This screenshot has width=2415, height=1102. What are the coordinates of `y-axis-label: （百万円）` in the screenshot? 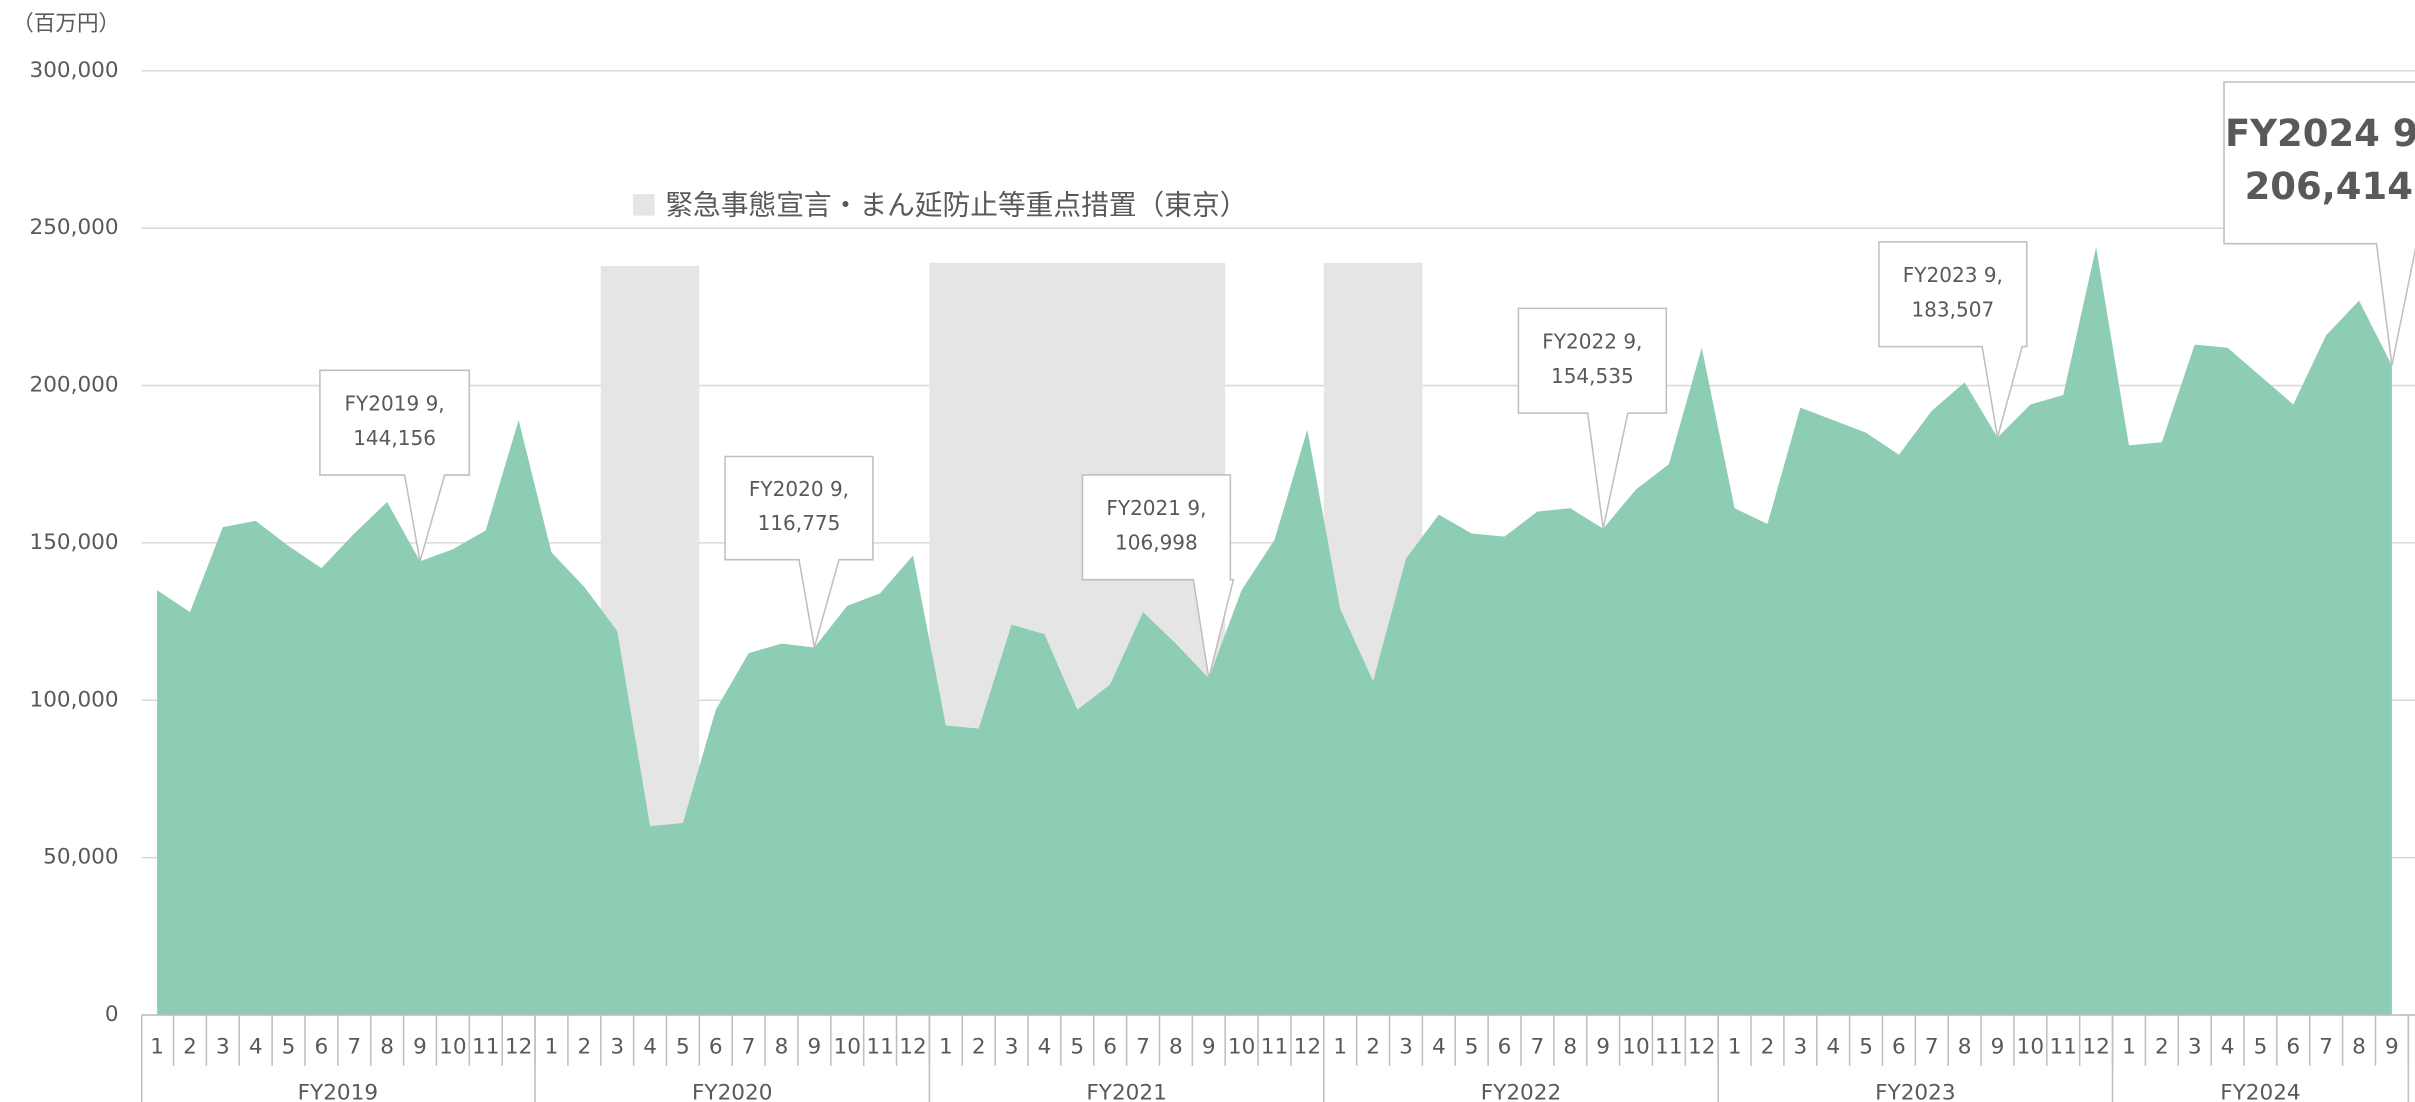 It's located at (66, 24).